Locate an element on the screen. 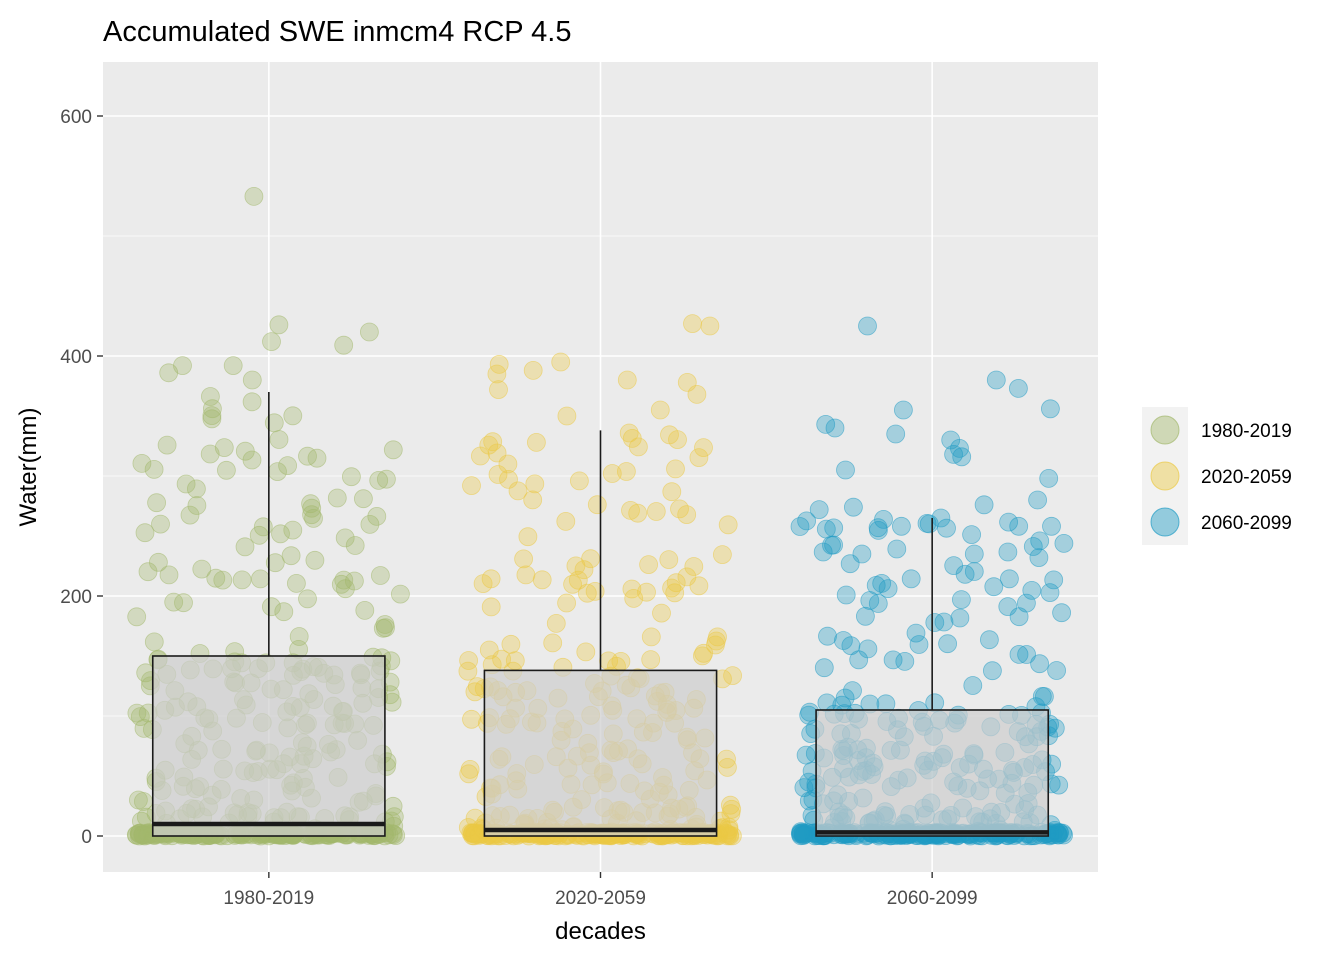  x-tick-label: 2060-2099 is located at coordinates (932, 898).